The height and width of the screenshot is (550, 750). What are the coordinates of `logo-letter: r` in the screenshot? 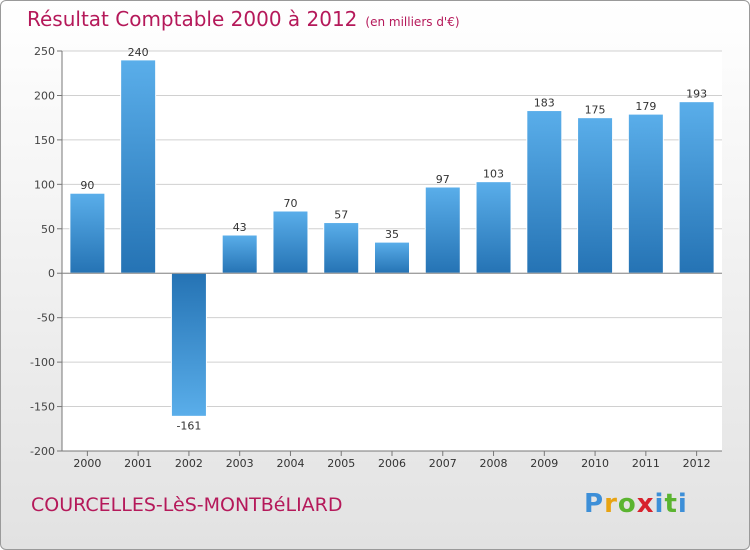 It's located at (611, 504).